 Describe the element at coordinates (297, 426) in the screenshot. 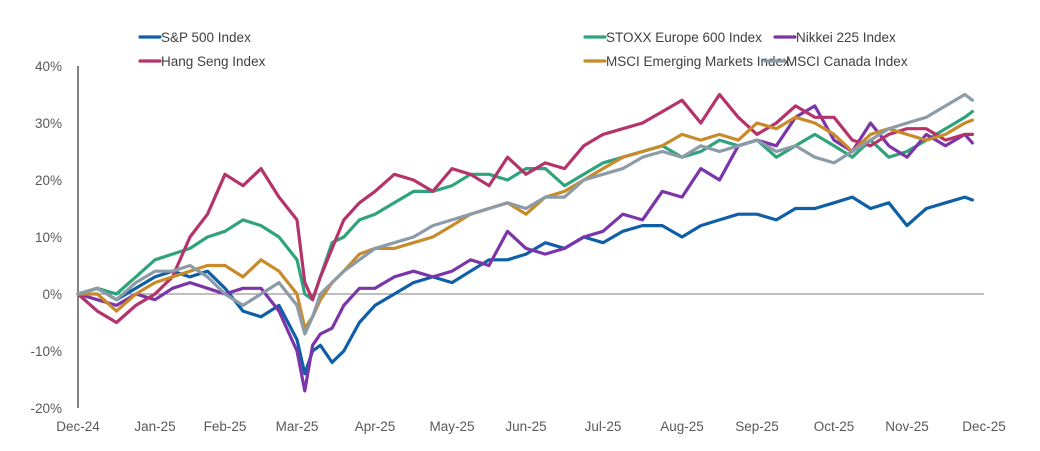

I see `x-tick-label: Mar-25` at that location.